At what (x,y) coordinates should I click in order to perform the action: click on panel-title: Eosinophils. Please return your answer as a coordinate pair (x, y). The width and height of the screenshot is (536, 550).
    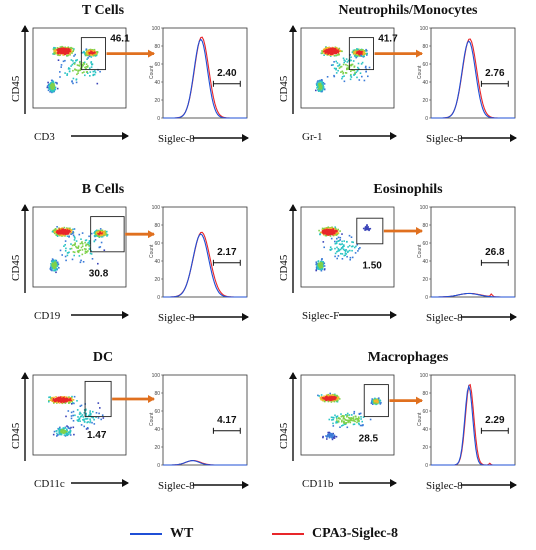
    Looking at the image, I should click on (408, 189).